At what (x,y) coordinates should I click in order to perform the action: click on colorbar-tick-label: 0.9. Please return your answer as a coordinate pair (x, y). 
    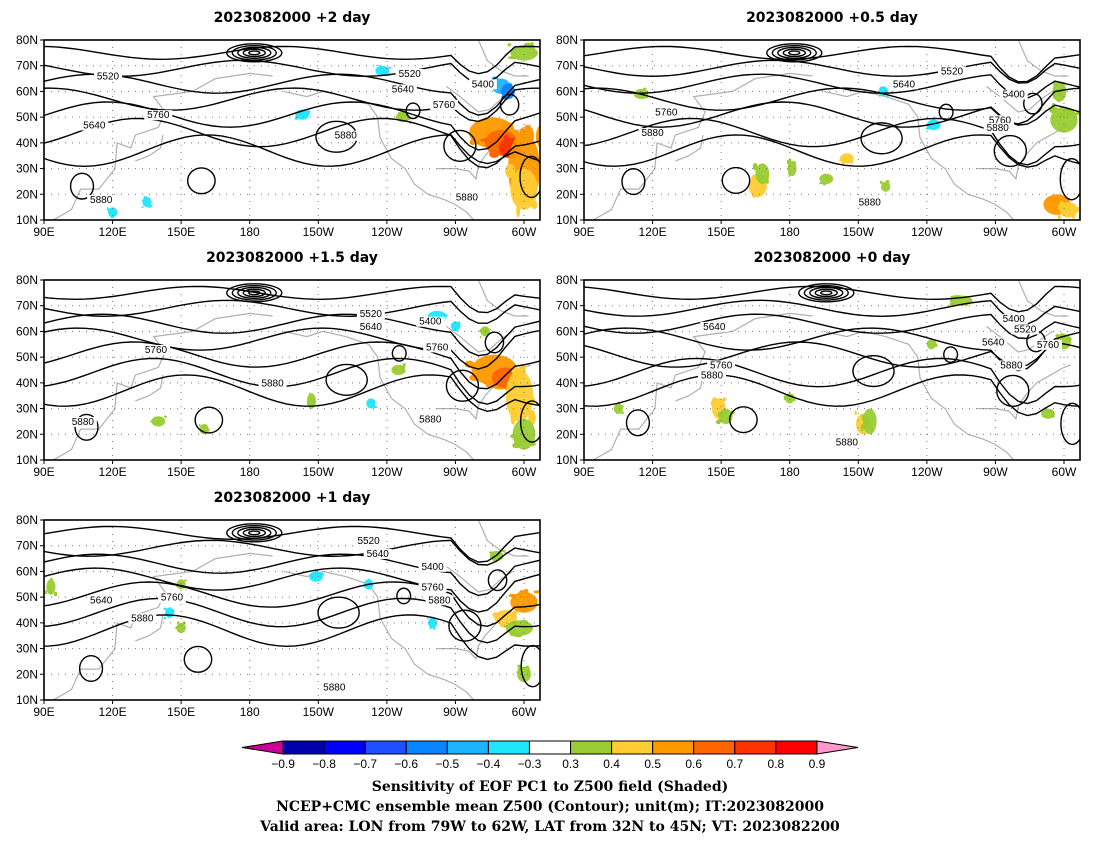
    Looking at the image, I should click on (817, 764).